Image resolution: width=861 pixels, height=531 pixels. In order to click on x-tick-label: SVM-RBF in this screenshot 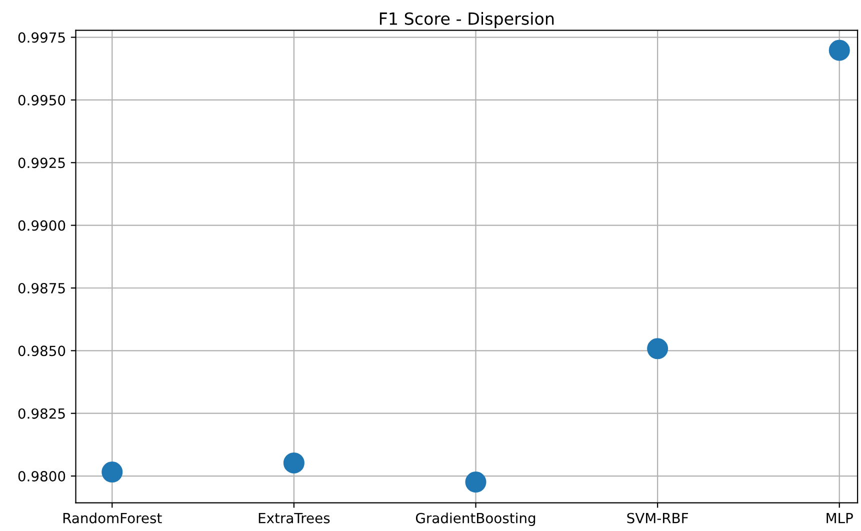, I will do `click(657, 518)`.